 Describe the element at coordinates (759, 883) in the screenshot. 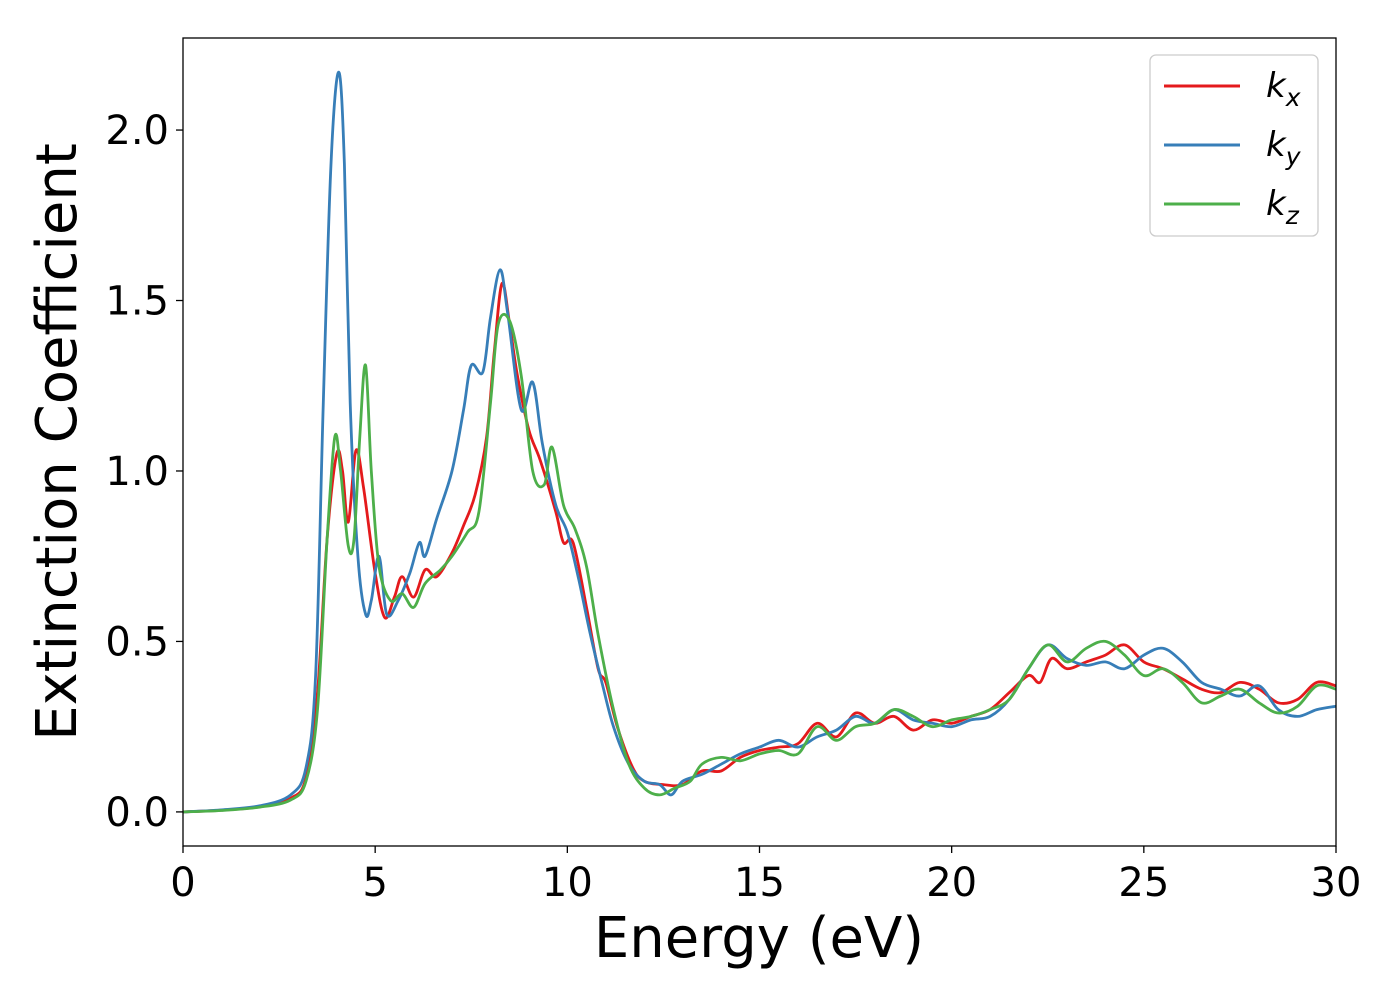

I see `x-tick-label: 15` at that location.